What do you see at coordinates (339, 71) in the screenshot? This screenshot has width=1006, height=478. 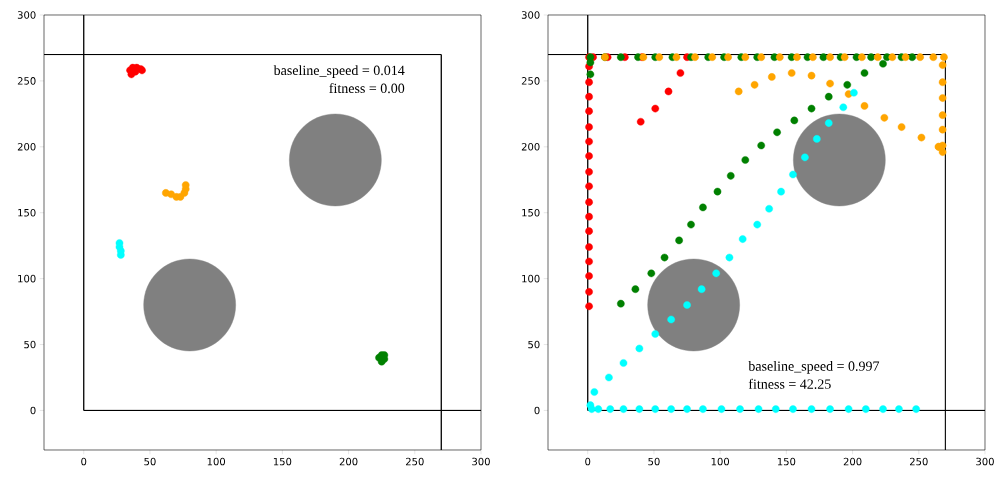 I see `annotation: baseline_speed = 0.014` at bounding box center [339, 71].